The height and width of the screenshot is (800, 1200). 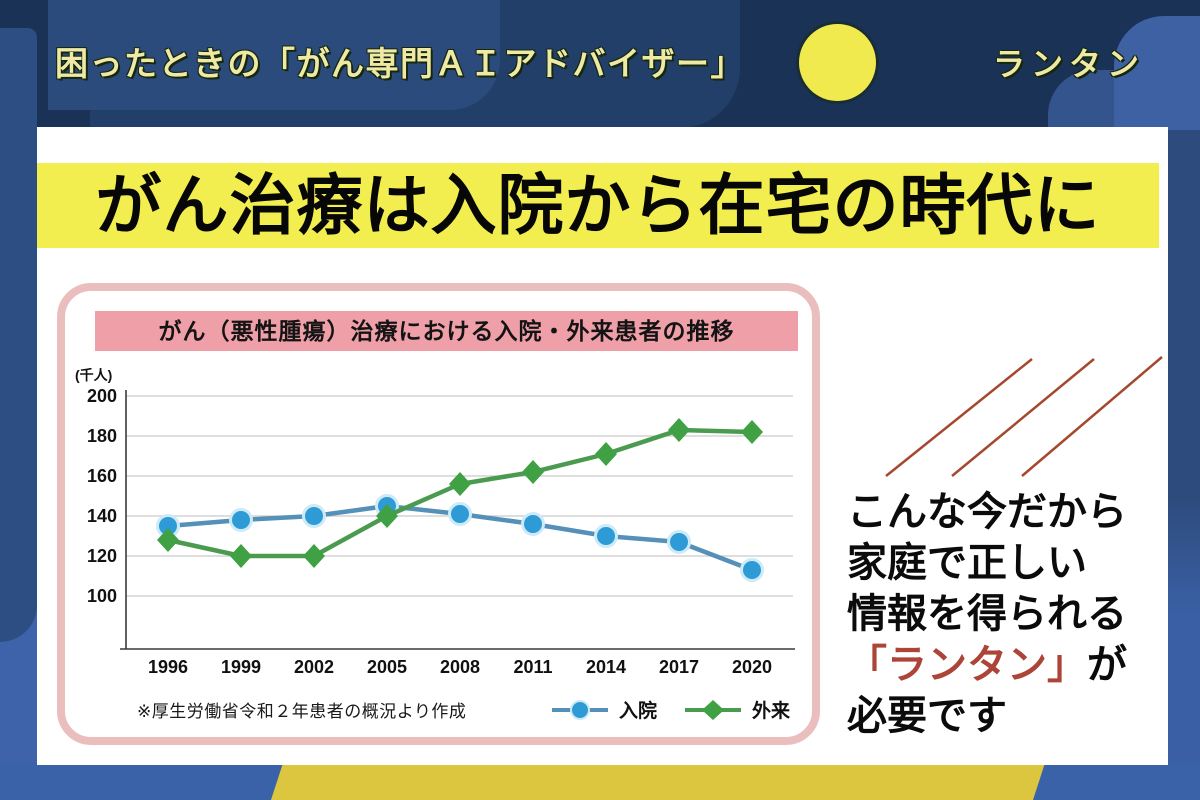 What do you see at coordinates (1069, 64) in the screenshot?
I see `brand-name: ランタン` at bounding box center [1069, 64].